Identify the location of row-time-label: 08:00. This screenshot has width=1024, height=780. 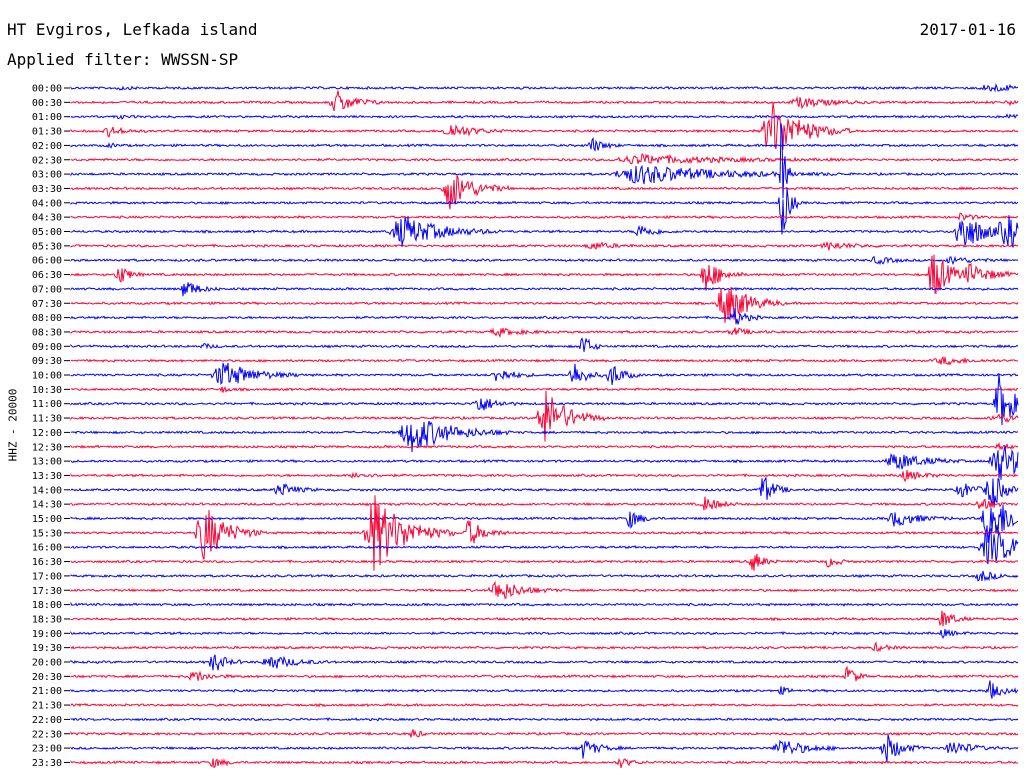
(47, 318).